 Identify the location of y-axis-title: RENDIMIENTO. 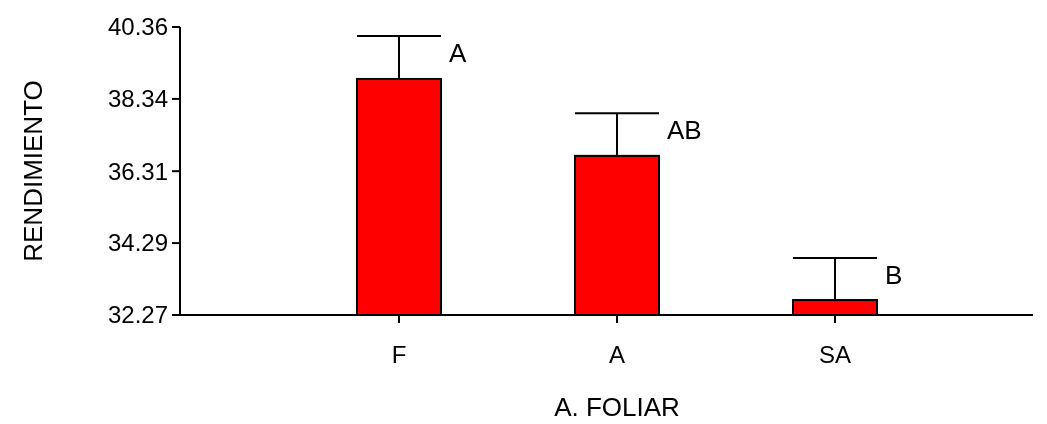
(33, 171).